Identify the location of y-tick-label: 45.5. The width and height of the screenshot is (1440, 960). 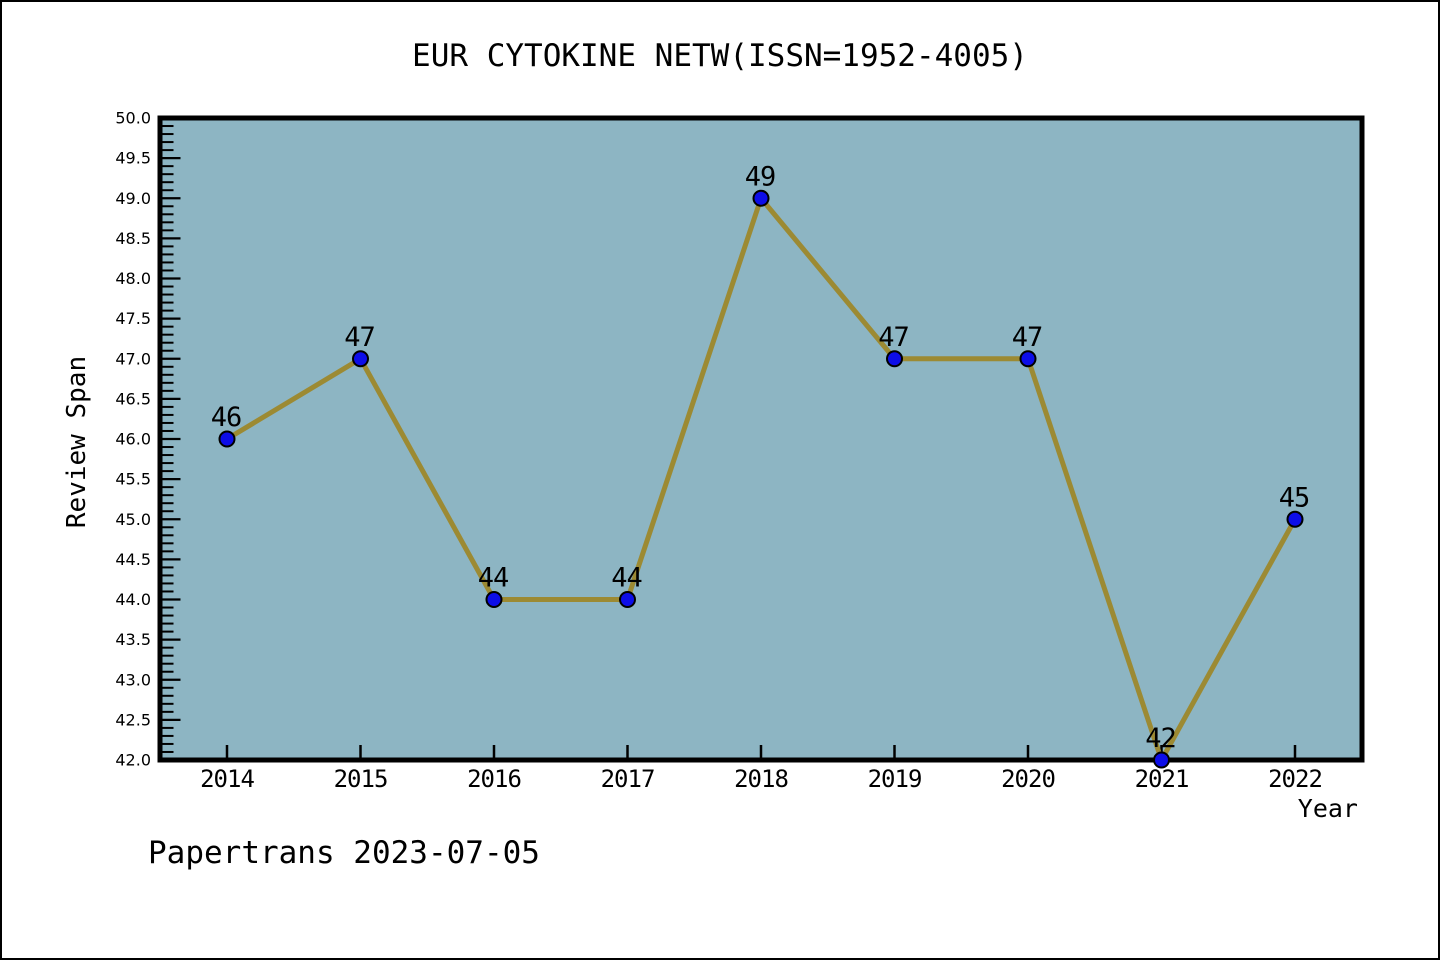
(133, 479).